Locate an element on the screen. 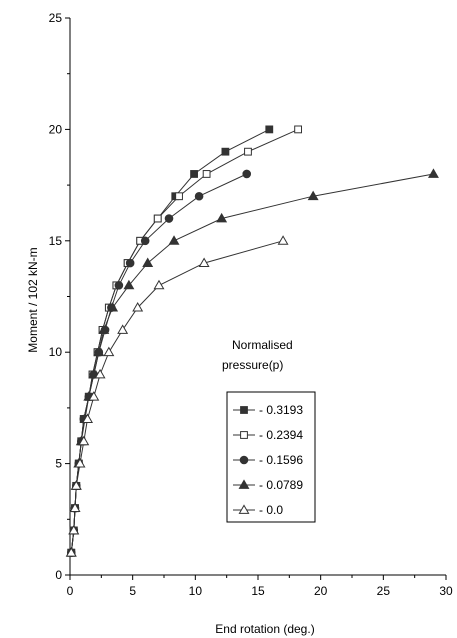  x-tick-label: 30 is located at coordinates (446, 591).